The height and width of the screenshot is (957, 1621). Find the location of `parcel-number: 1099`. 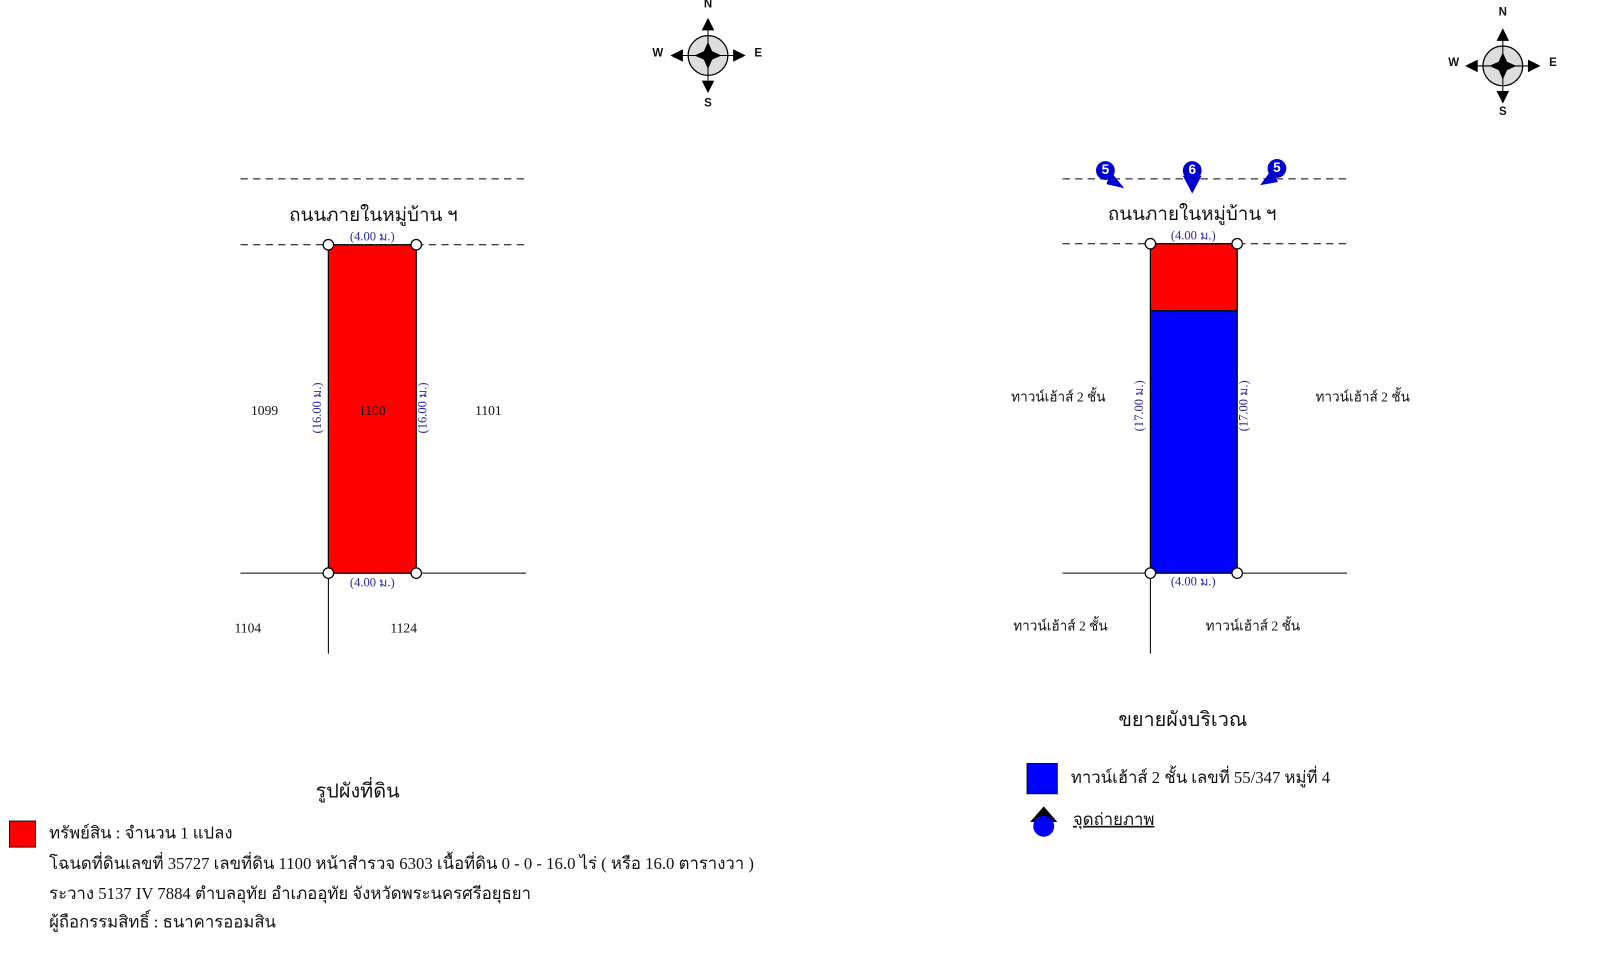

parcel-number: 1099 is located at coordinates (264, 410).